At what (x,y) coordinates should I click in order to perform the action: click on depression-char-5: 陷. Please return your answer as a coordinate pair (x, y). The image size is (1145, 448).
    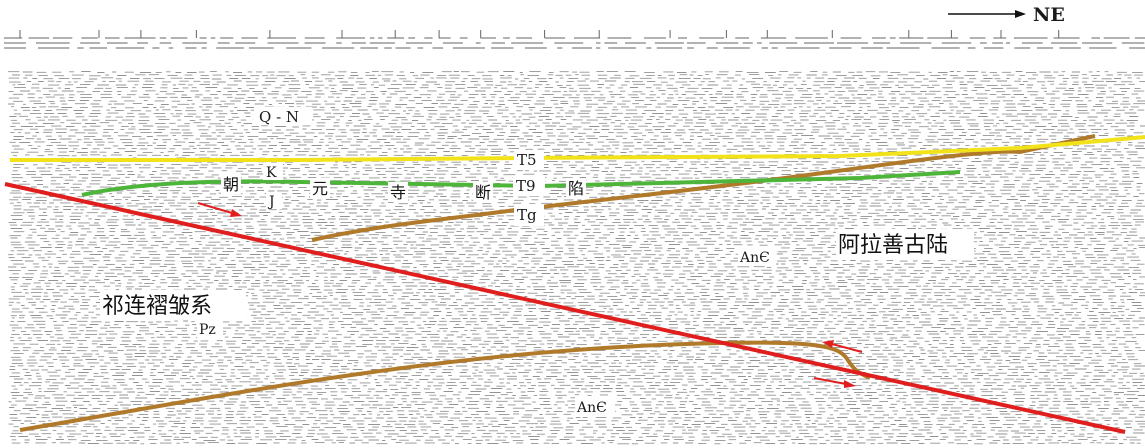
    Looking at the image, I should click on (576, 188).